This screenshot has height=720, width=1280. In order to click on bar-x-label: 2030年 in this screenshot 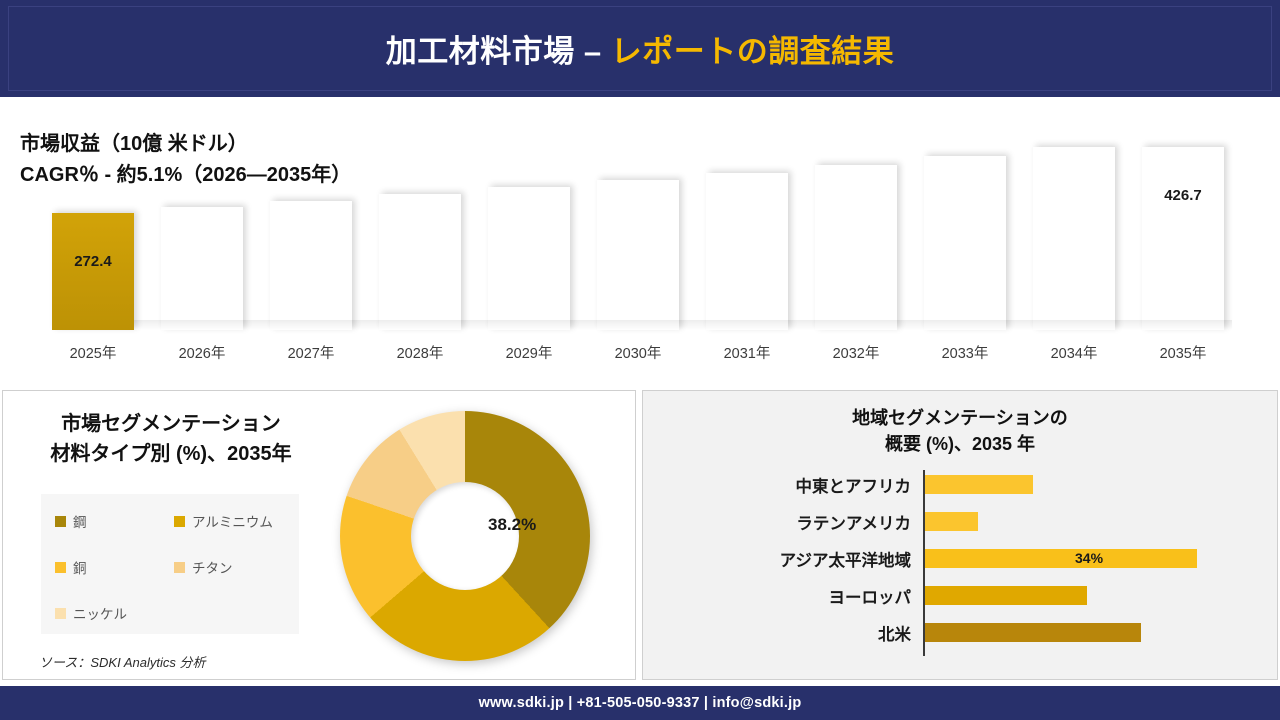, I will do `click(638, 354)`.